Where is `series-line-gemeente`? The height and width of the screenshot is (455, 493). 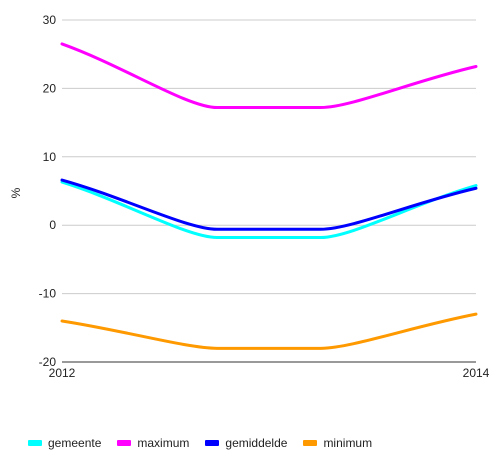 series-line-gemeente is located at coordinates (269, 210).